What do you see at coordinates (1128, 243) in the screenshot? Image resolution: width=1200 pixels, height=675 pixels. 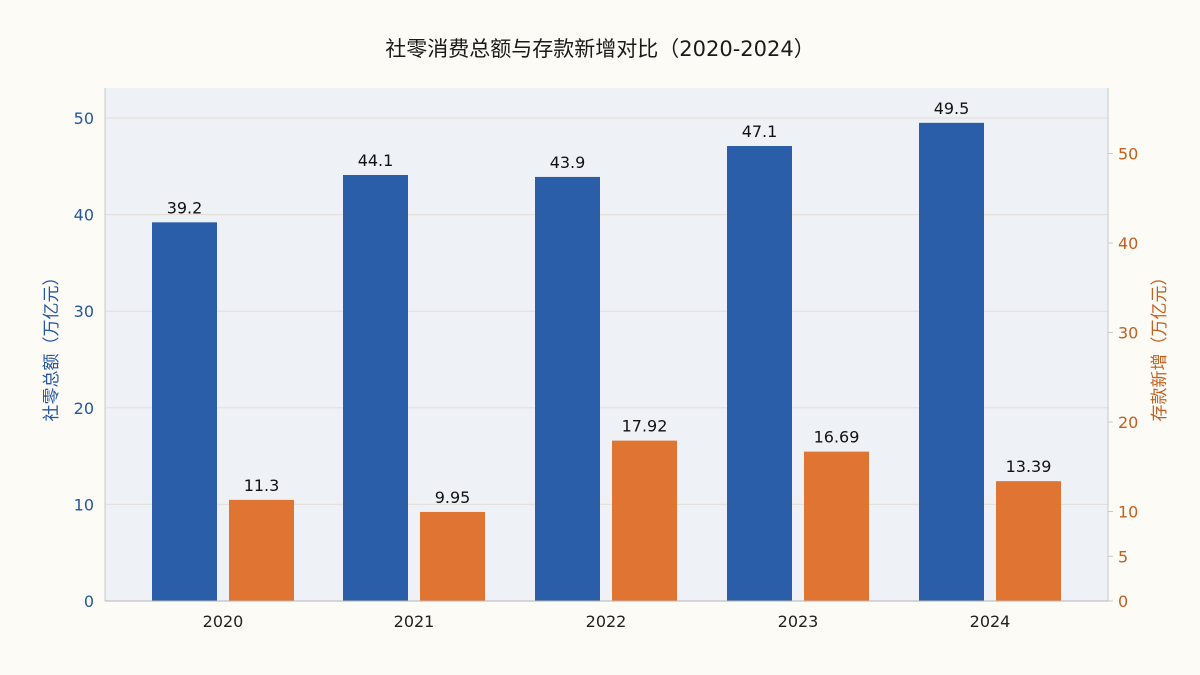 I see `right-tick-label: 40` at bounding box center [1128, 243].